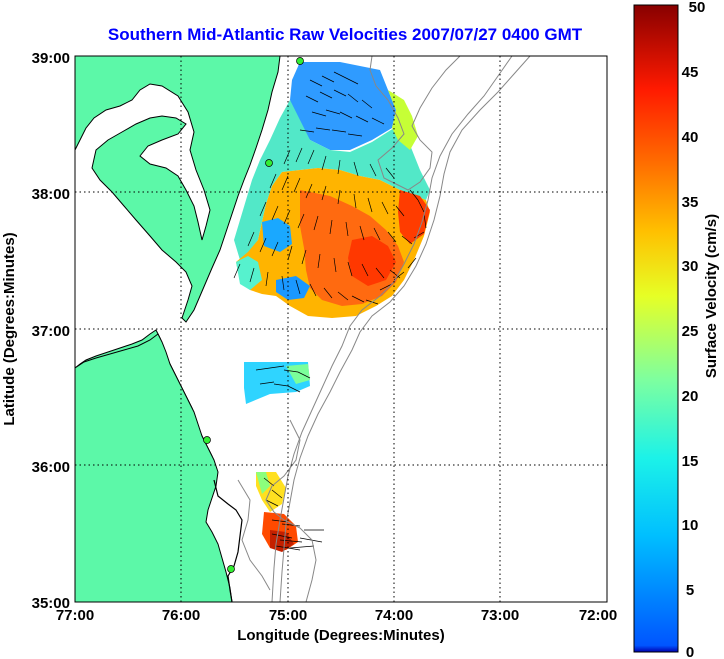 The image size is (724, 659). What do you see at coordinates (711, 296) in the screenshot?
I see `colorbar-label: Surface Velocity (cm/s)` at bounding box center [711, 296].